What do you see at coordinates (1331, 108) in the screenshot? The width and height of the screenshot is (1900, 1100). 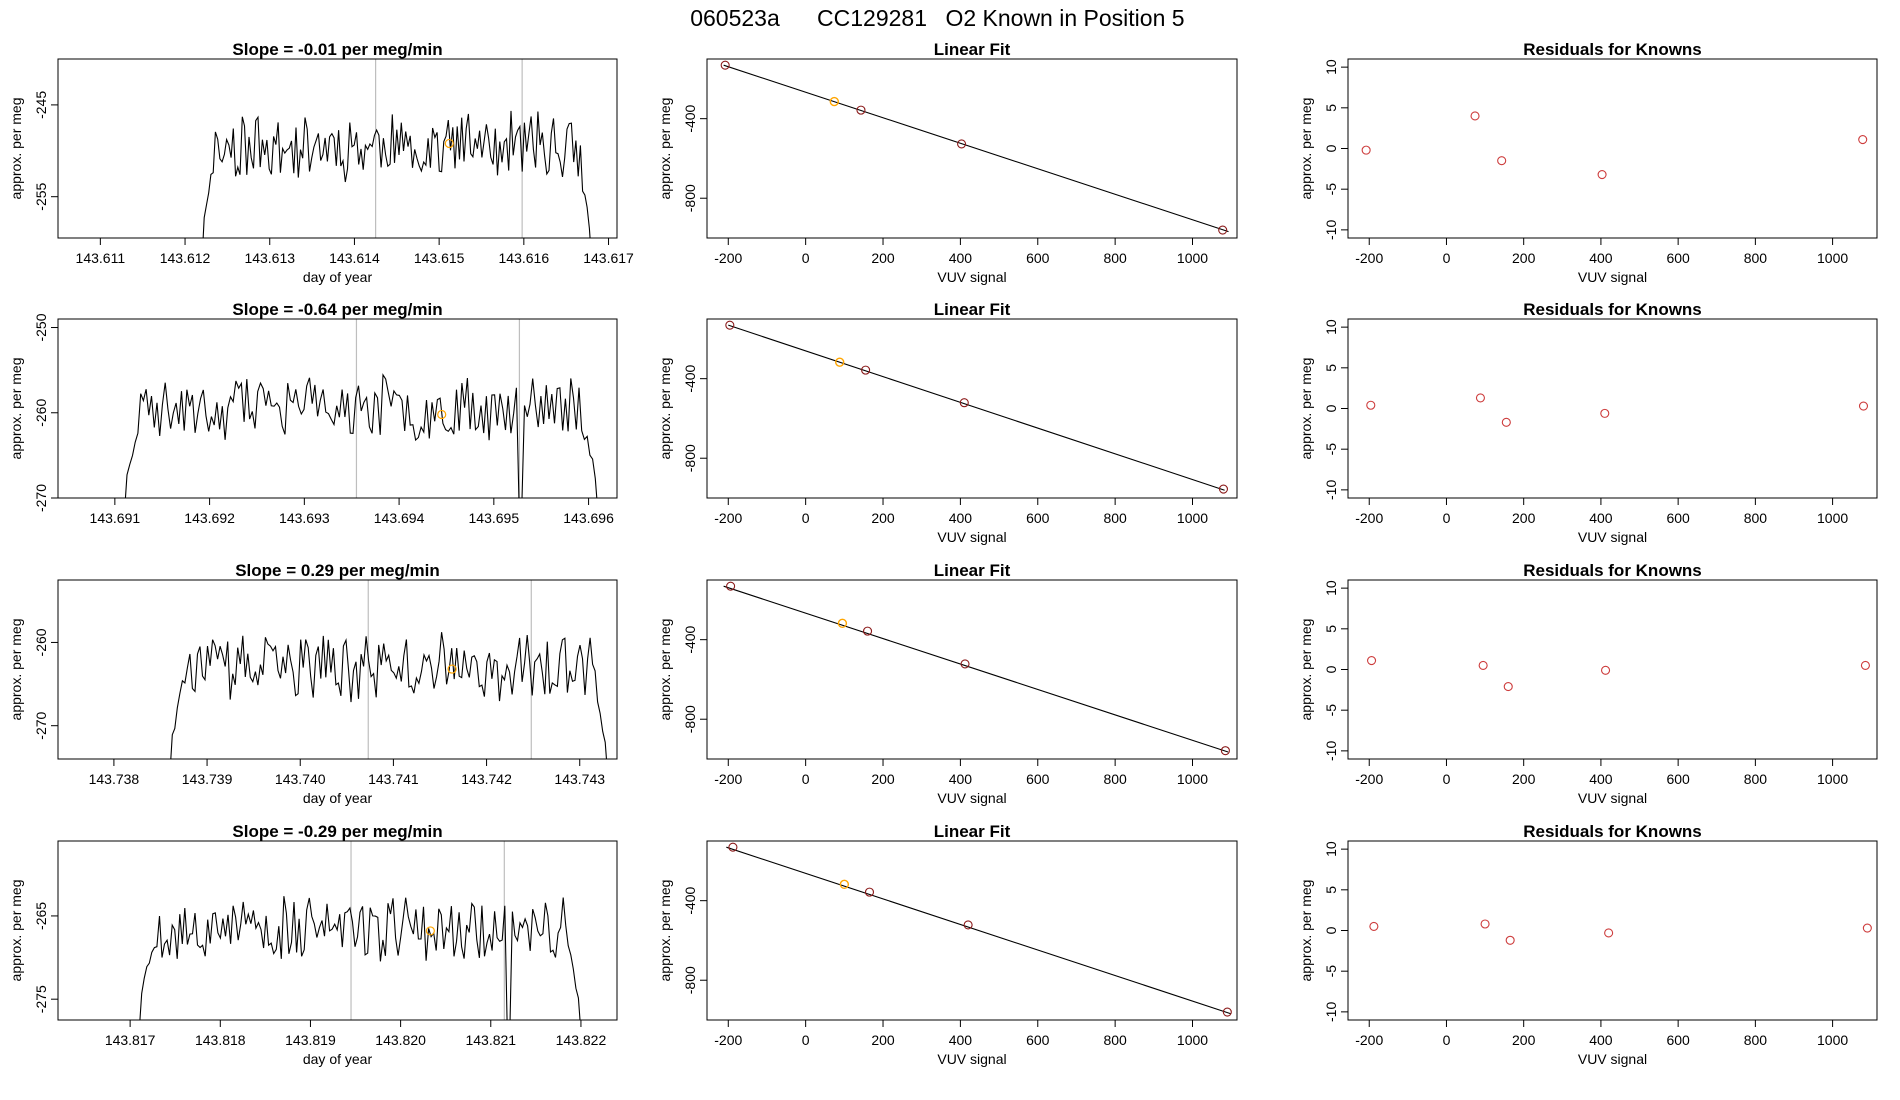 I see `y-tick-label: 5` at bounding box center [1331, 108].